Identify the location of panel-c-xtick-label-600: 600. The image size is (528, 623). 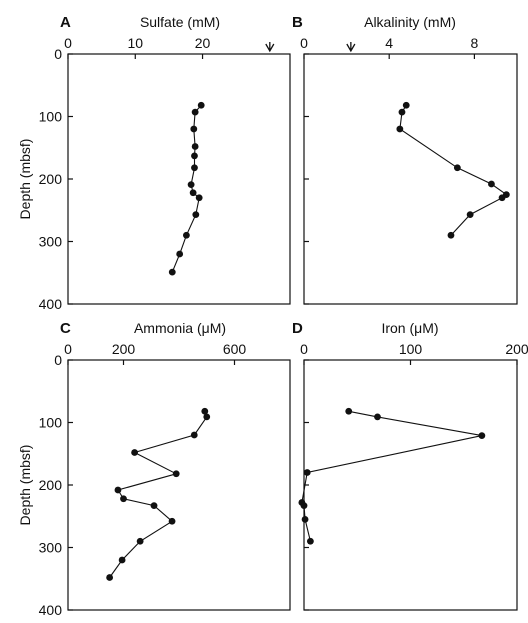
(235, 349).